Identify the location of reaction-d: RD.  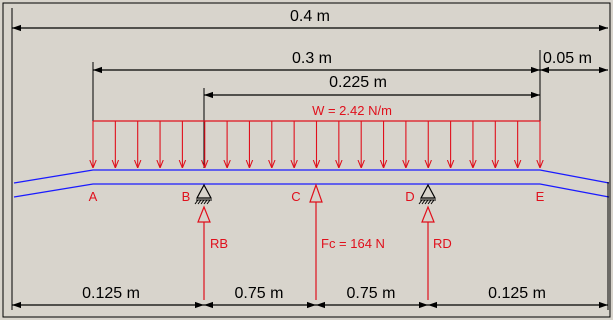
(436, 252).